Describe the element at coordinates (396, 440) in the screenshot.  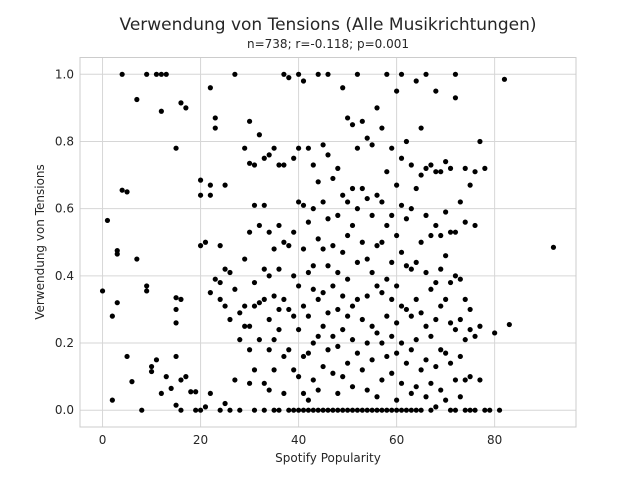
I see `x-tick-label: 60` at that location.